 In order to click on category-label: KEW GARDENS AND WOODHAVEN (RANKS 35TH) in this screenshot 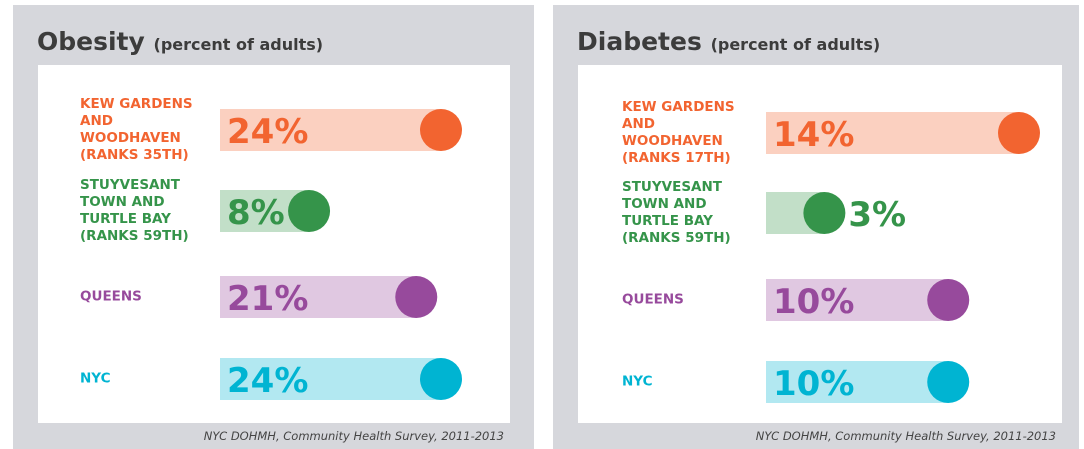, I will do `click(136, 129)`.